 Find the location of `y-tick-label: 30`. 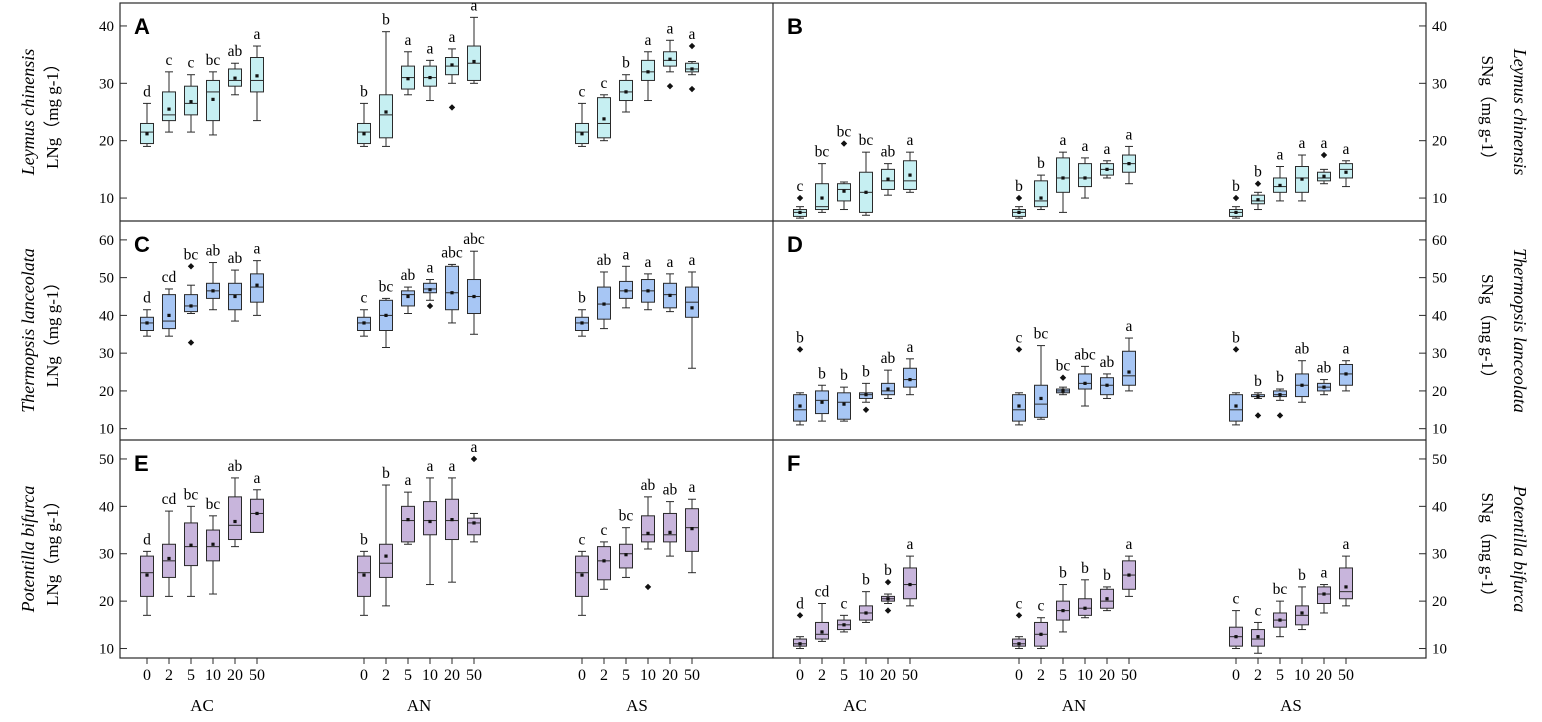

y-tick-label: 30 is located at coordinates (1439, 84).